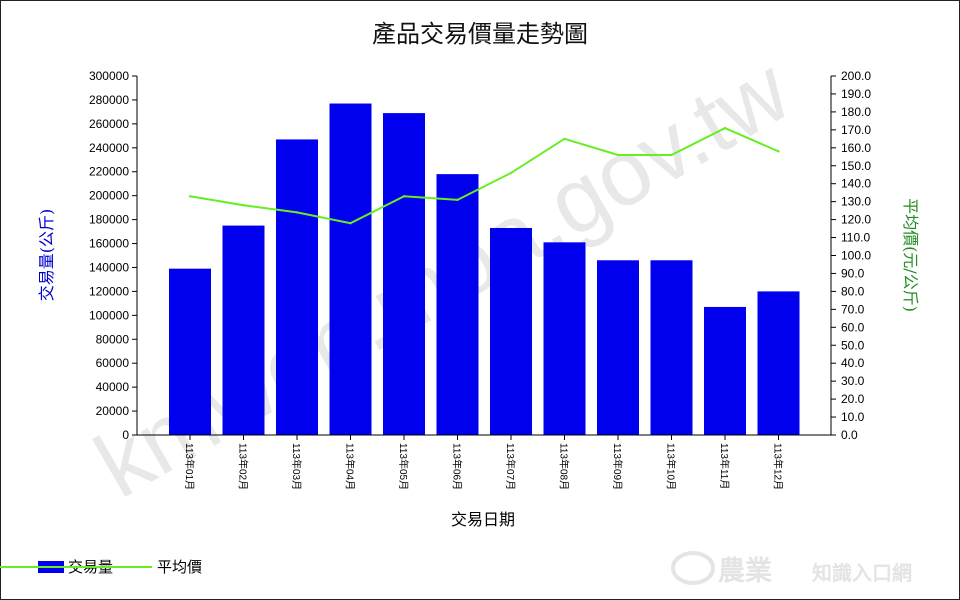 Image resolution: width=960 pixels, height=600 pixels. I want to click on y2-tick-label: 150.0, so click(856, 166).